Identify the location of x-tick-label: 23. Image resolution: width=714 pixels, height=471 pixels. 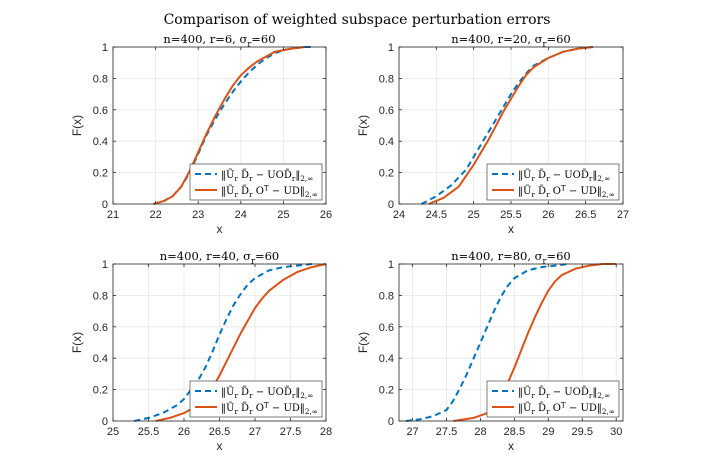
(198, 215).